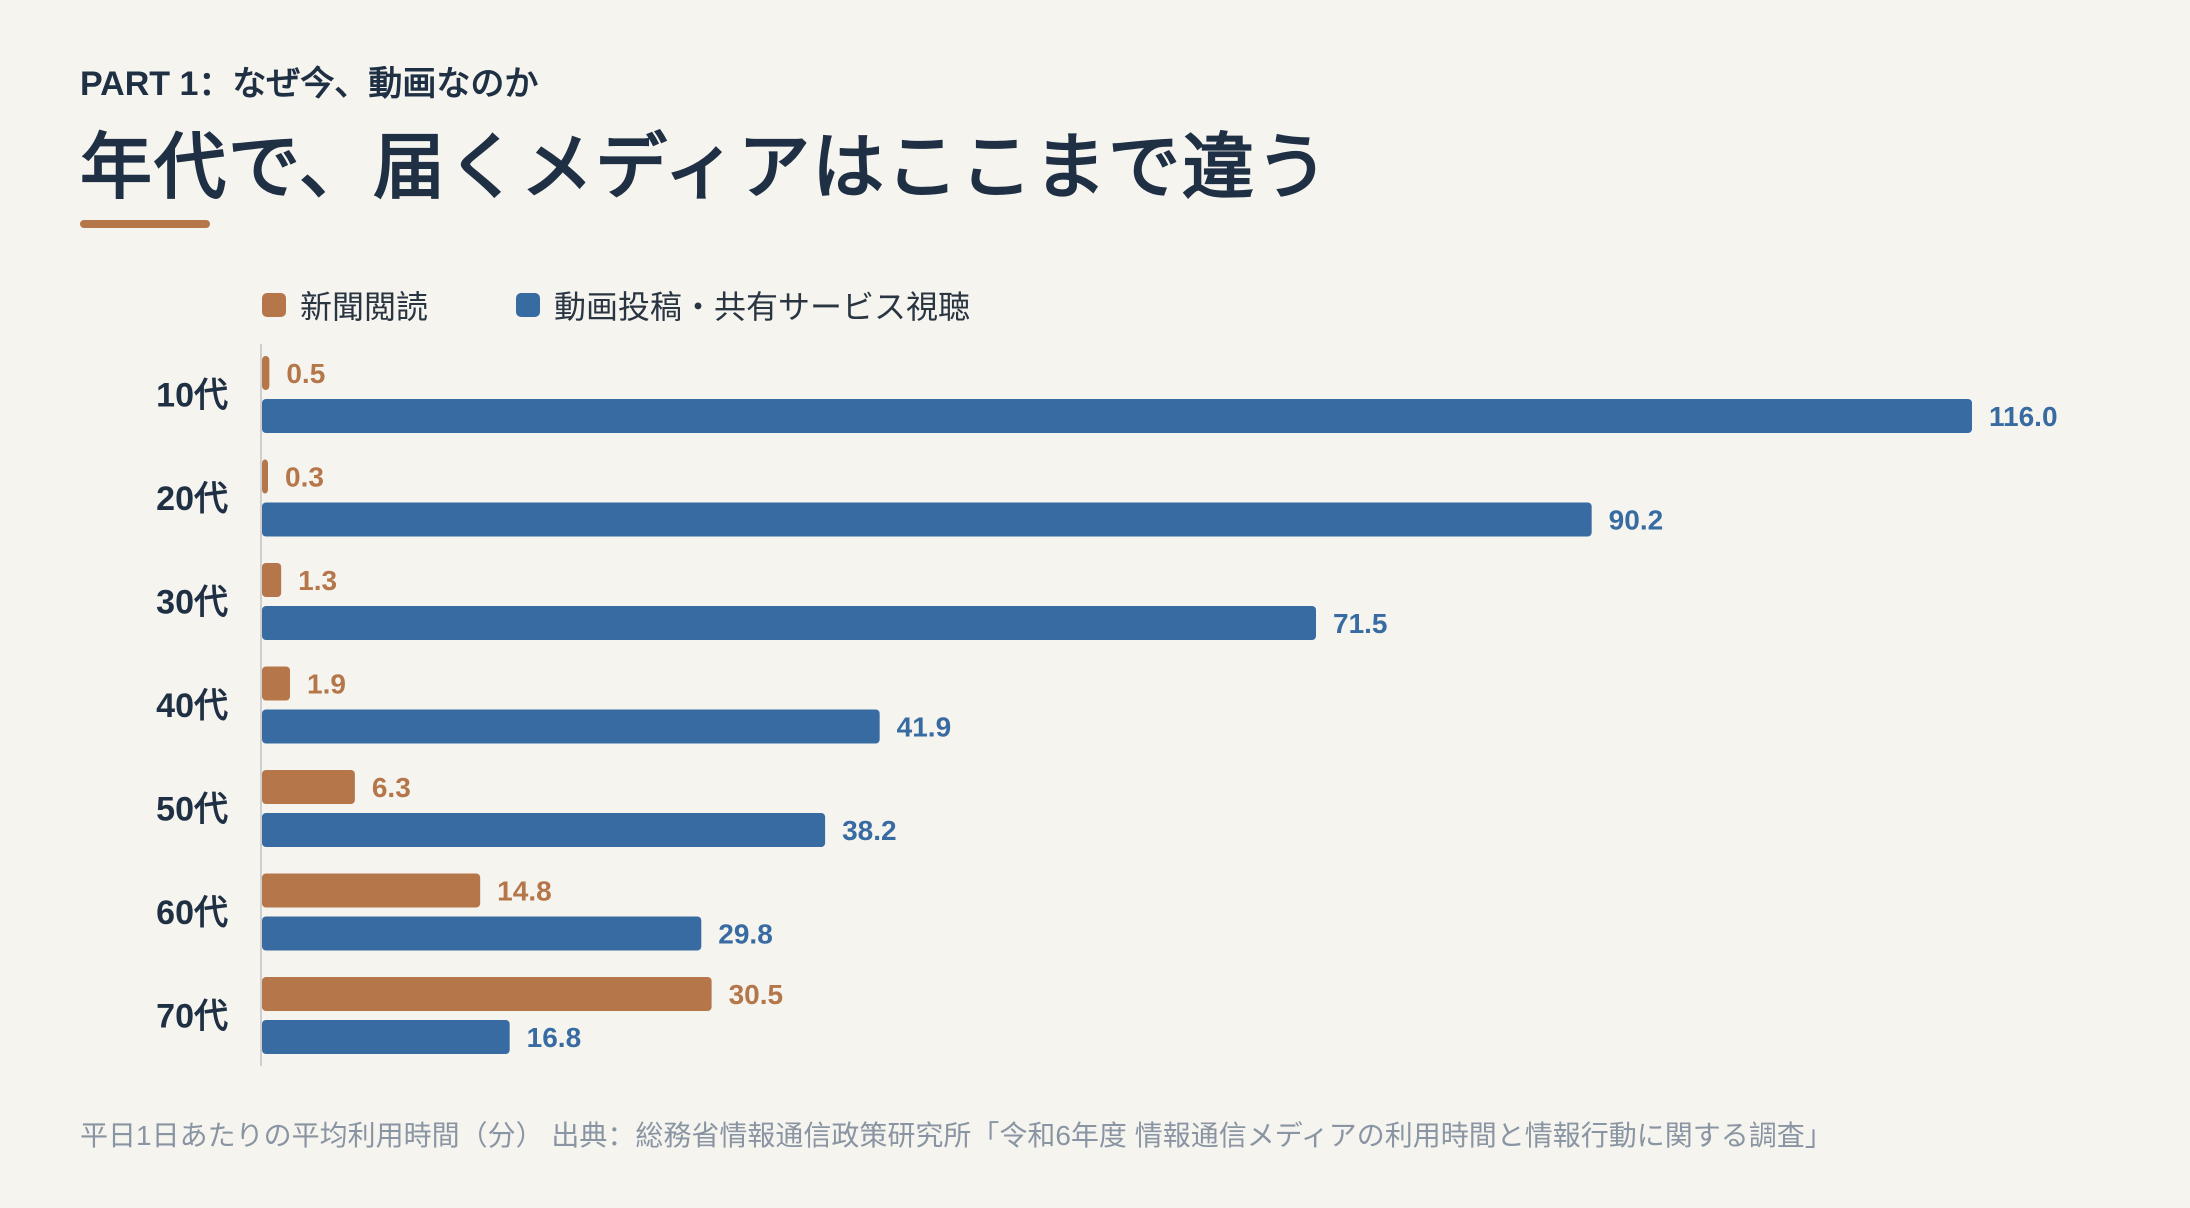 This screenshot has width=2190, height=1208. I want to click on legend-item-video: 動画投稿・共有サービス視聴, so click(743, 305).